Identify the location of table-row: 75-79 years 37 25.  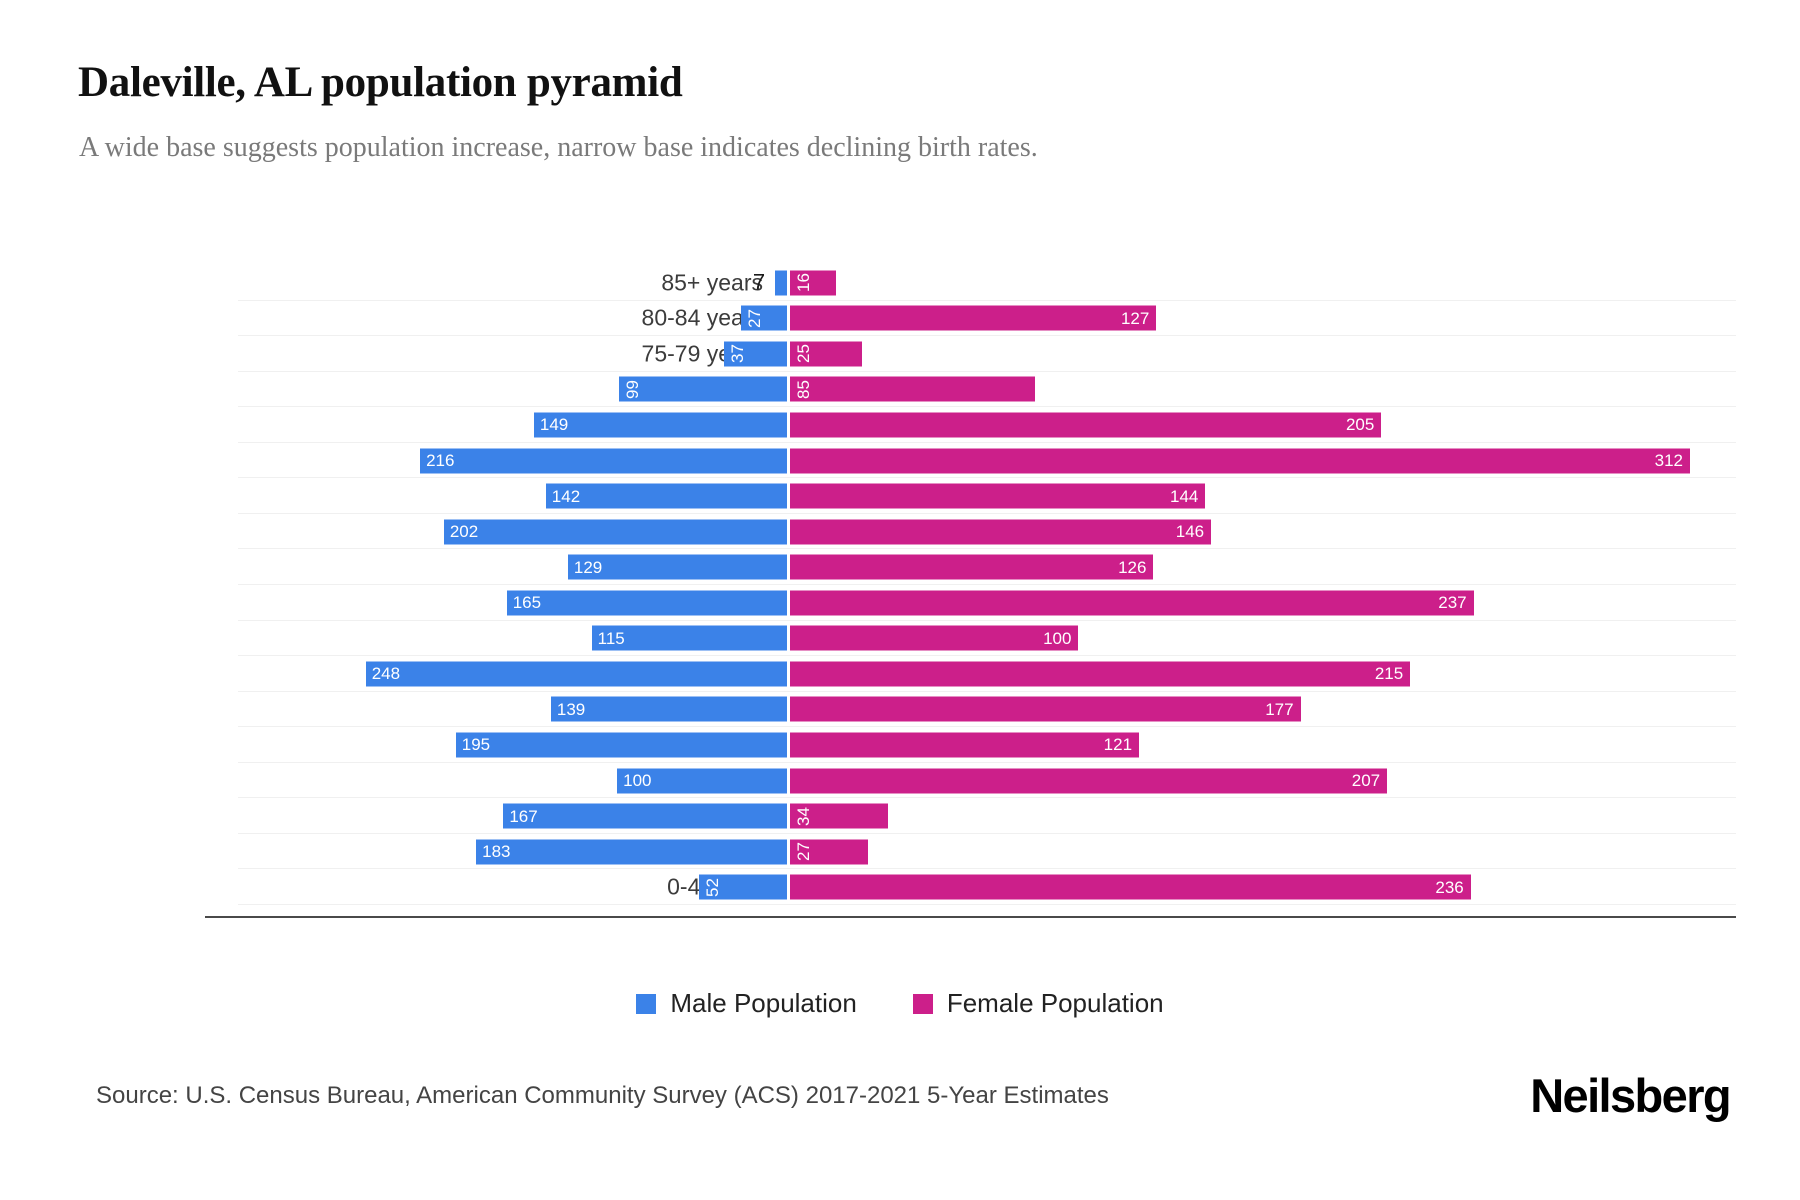
(987, 354).